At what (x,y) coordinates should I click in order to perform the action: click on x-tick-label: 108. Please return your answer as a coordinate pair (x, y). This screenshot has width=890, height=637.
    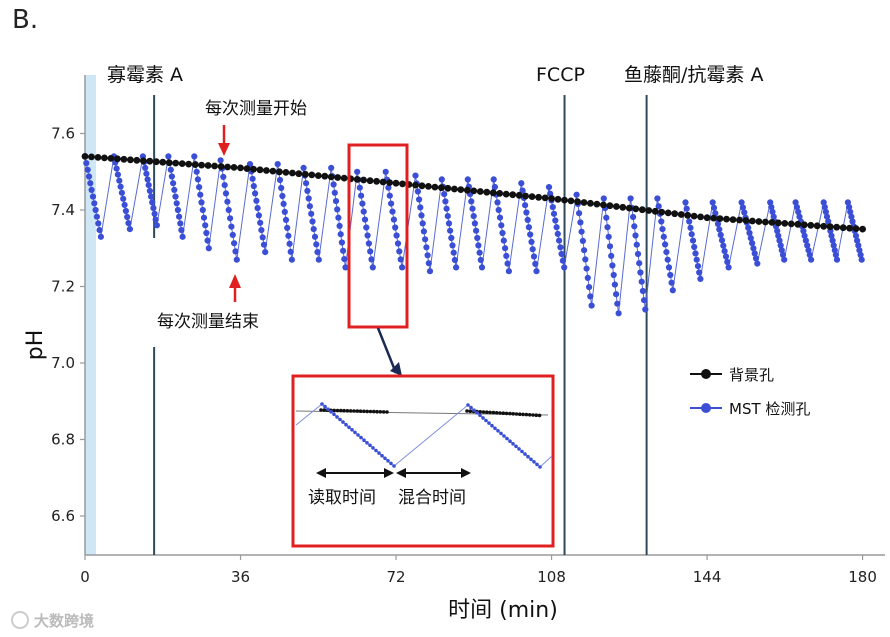
    Looking at the image, I should click on (551, 577).